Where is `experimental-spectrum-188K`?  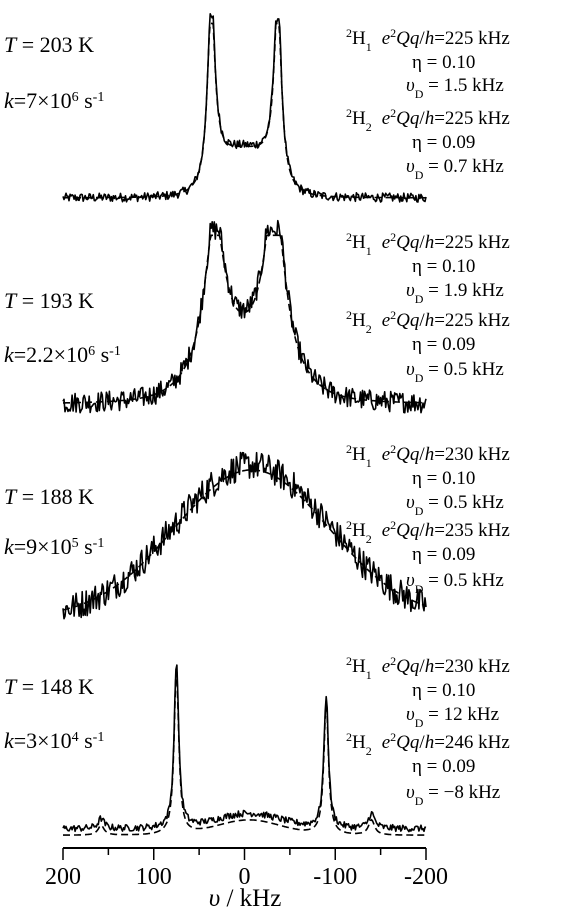
experimental-spectrum-188K is located at coordinates (244, 535).